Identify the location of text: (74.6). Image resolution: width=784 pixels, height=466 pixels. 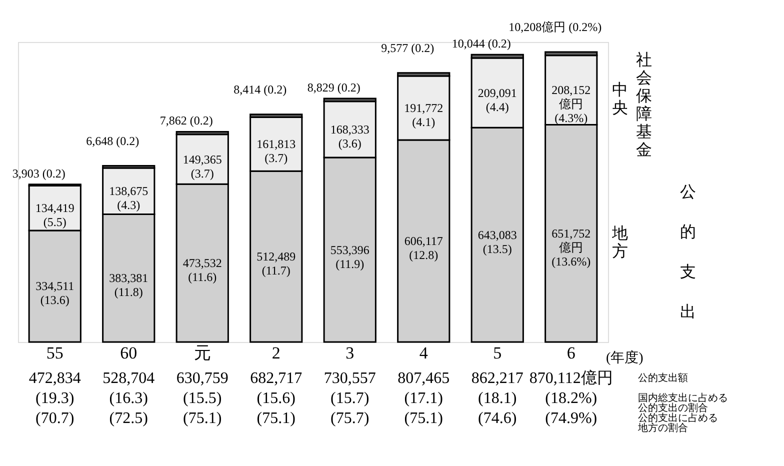
(497, 418).